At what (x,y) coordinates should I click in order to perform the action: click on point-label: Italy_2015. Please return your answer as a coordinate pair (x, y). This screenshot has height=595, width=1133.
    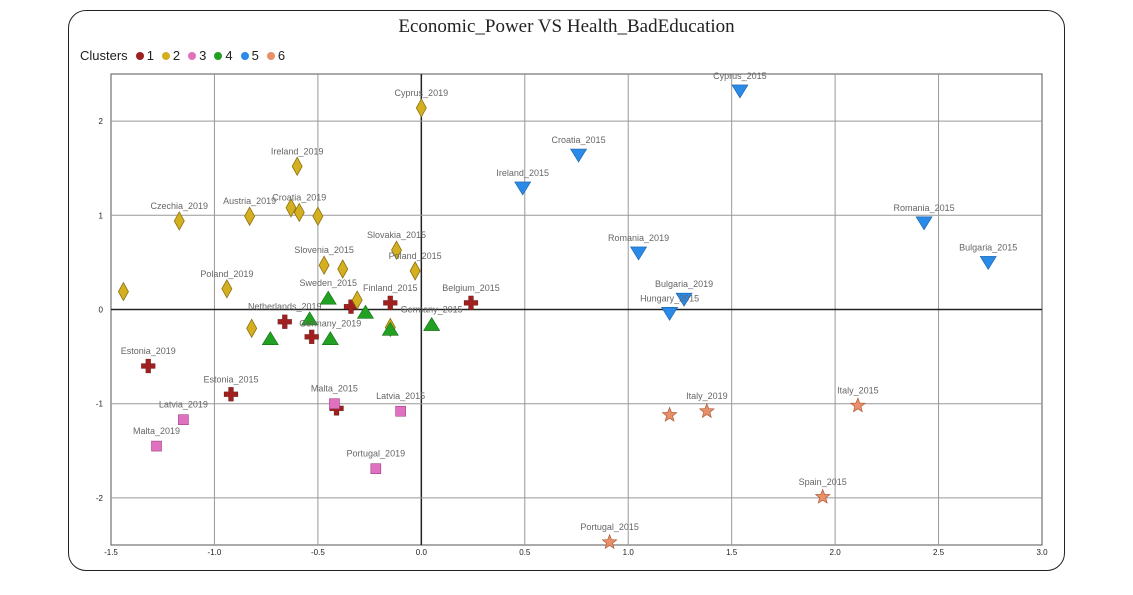
    Looking at the image, I should click on (858, 391).